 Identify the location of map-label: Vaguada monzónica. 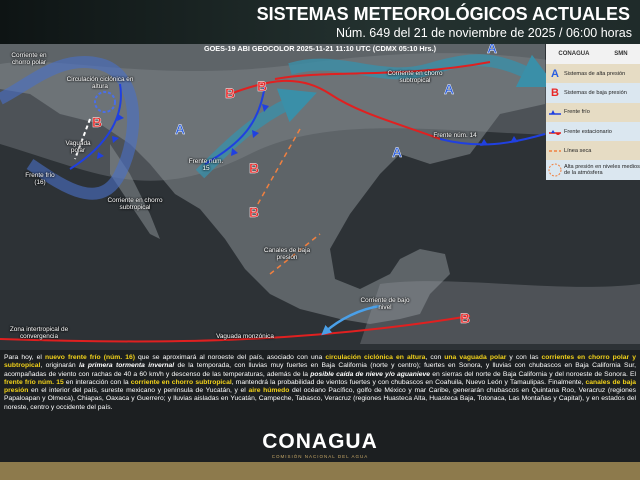
(245, 336).